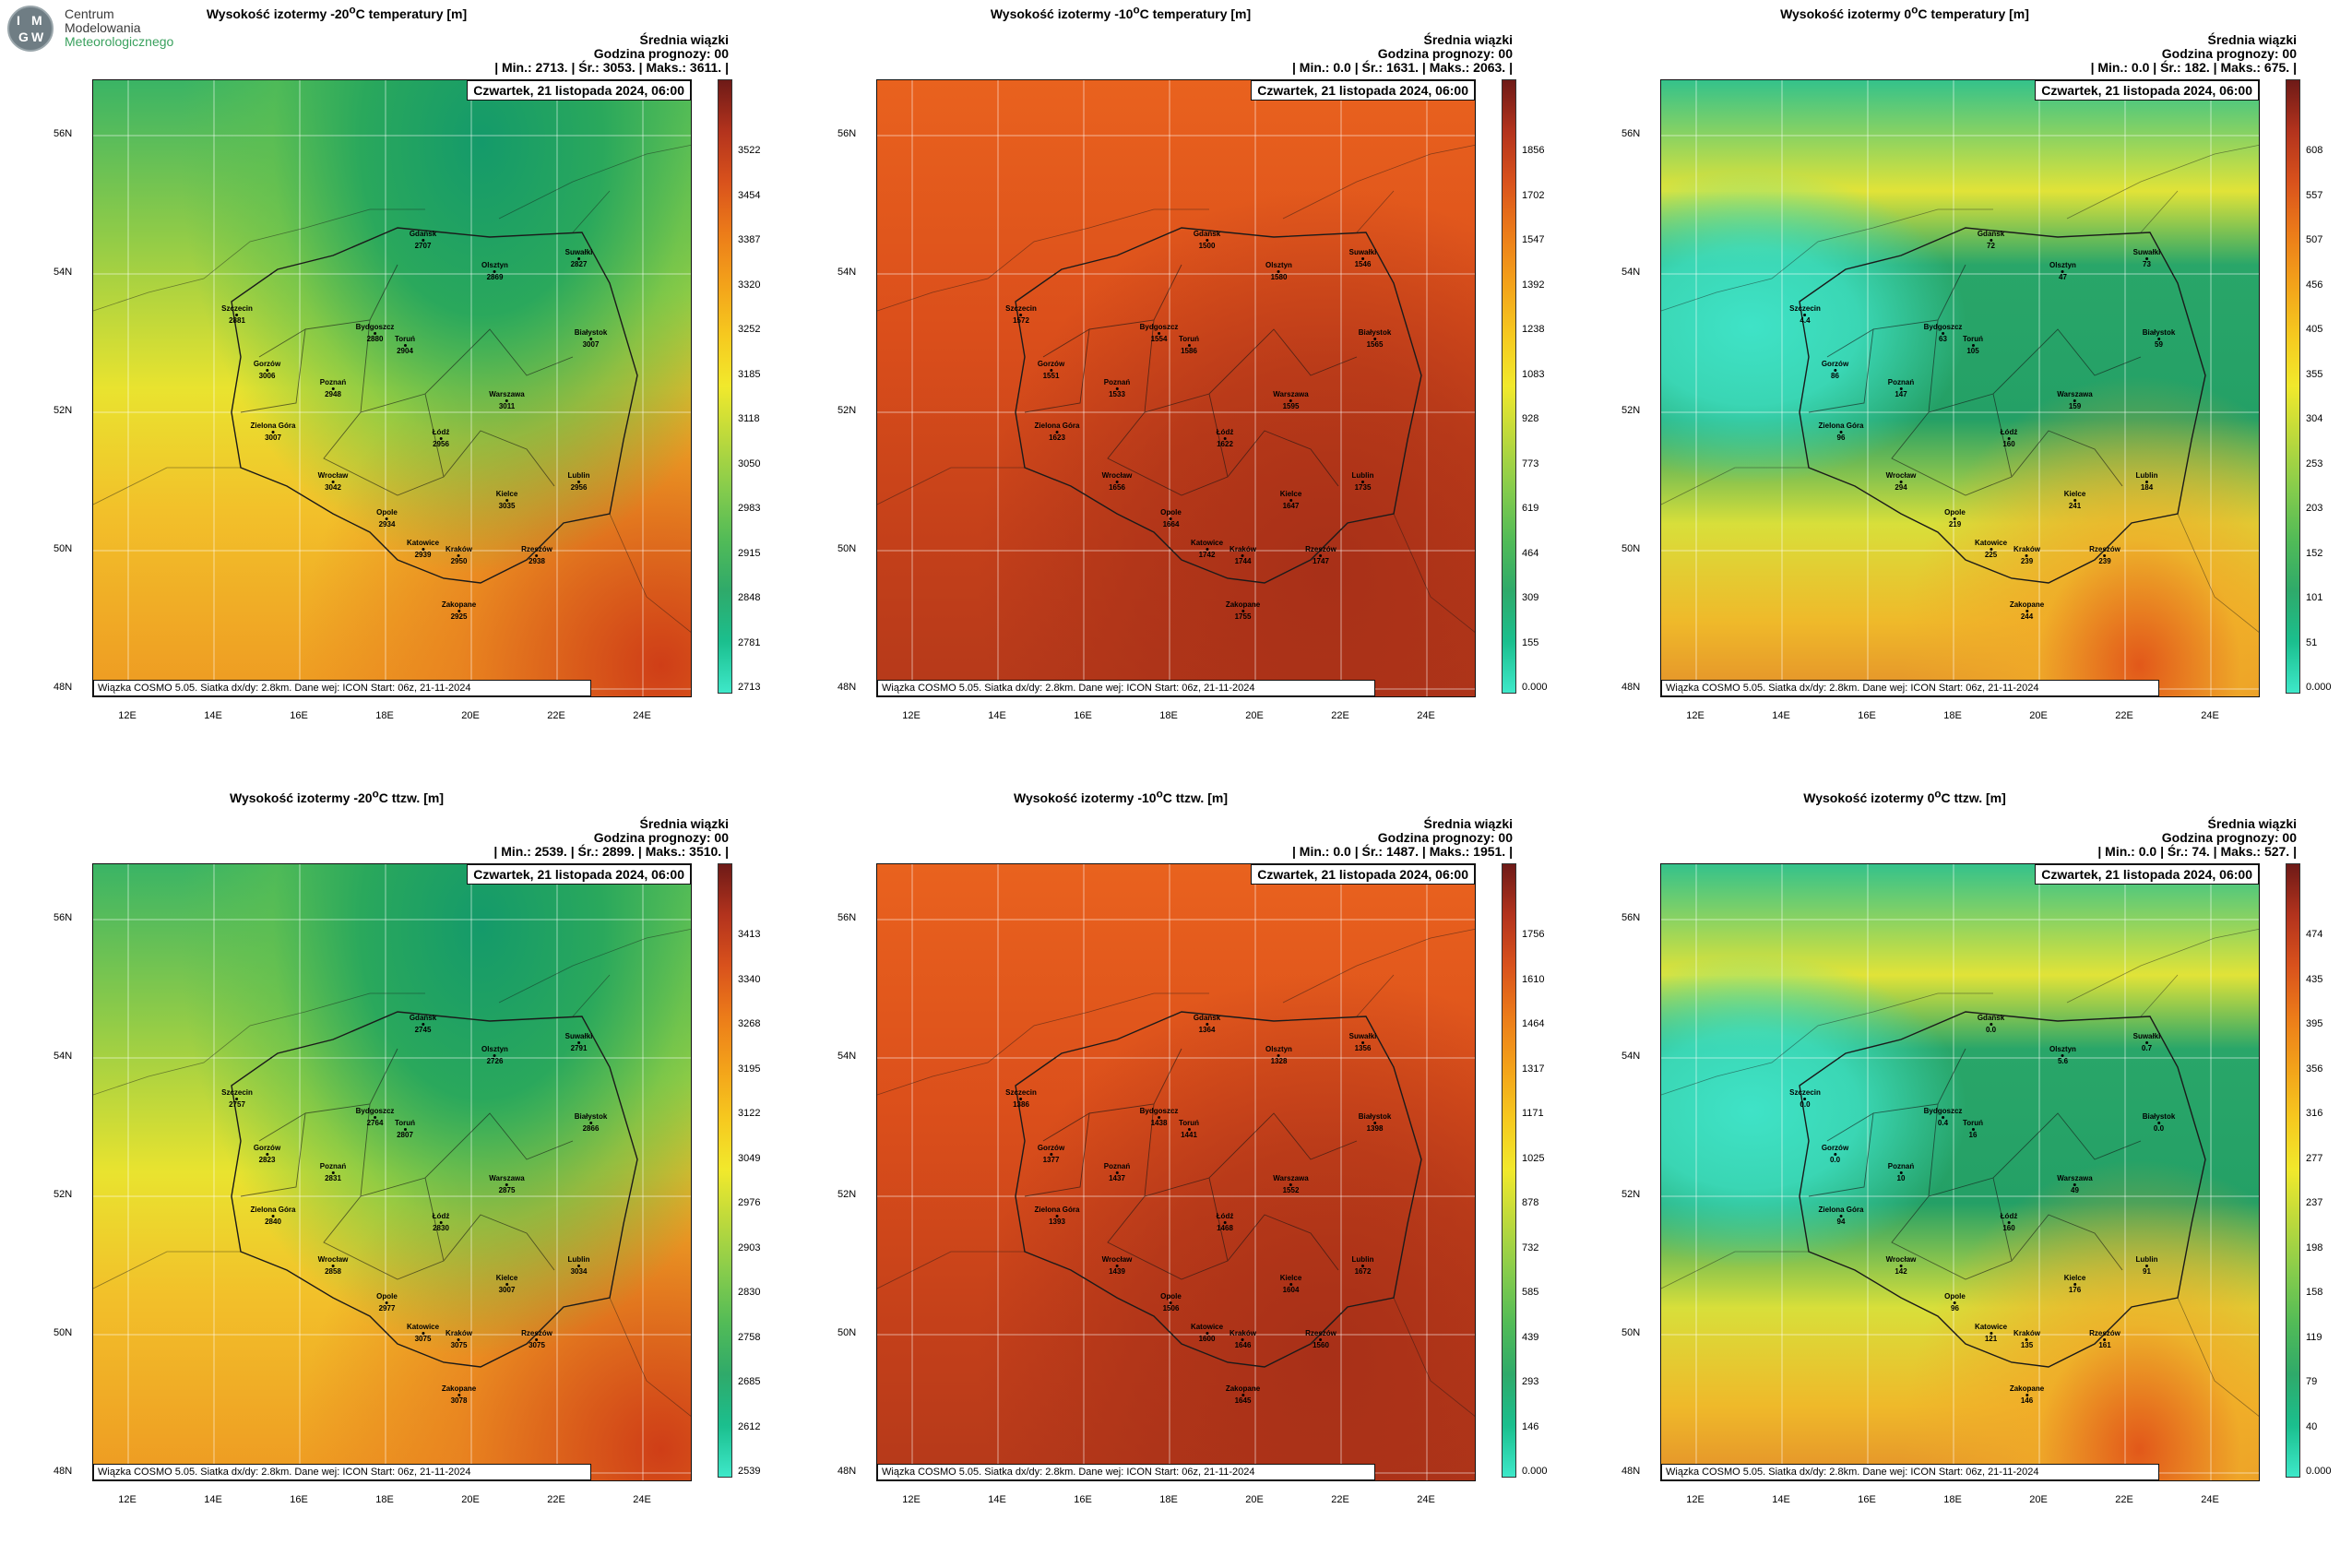  Describe the element at coordinates (2314, 239) in the screenshot. I see `colorbar-label: 507` at that location.